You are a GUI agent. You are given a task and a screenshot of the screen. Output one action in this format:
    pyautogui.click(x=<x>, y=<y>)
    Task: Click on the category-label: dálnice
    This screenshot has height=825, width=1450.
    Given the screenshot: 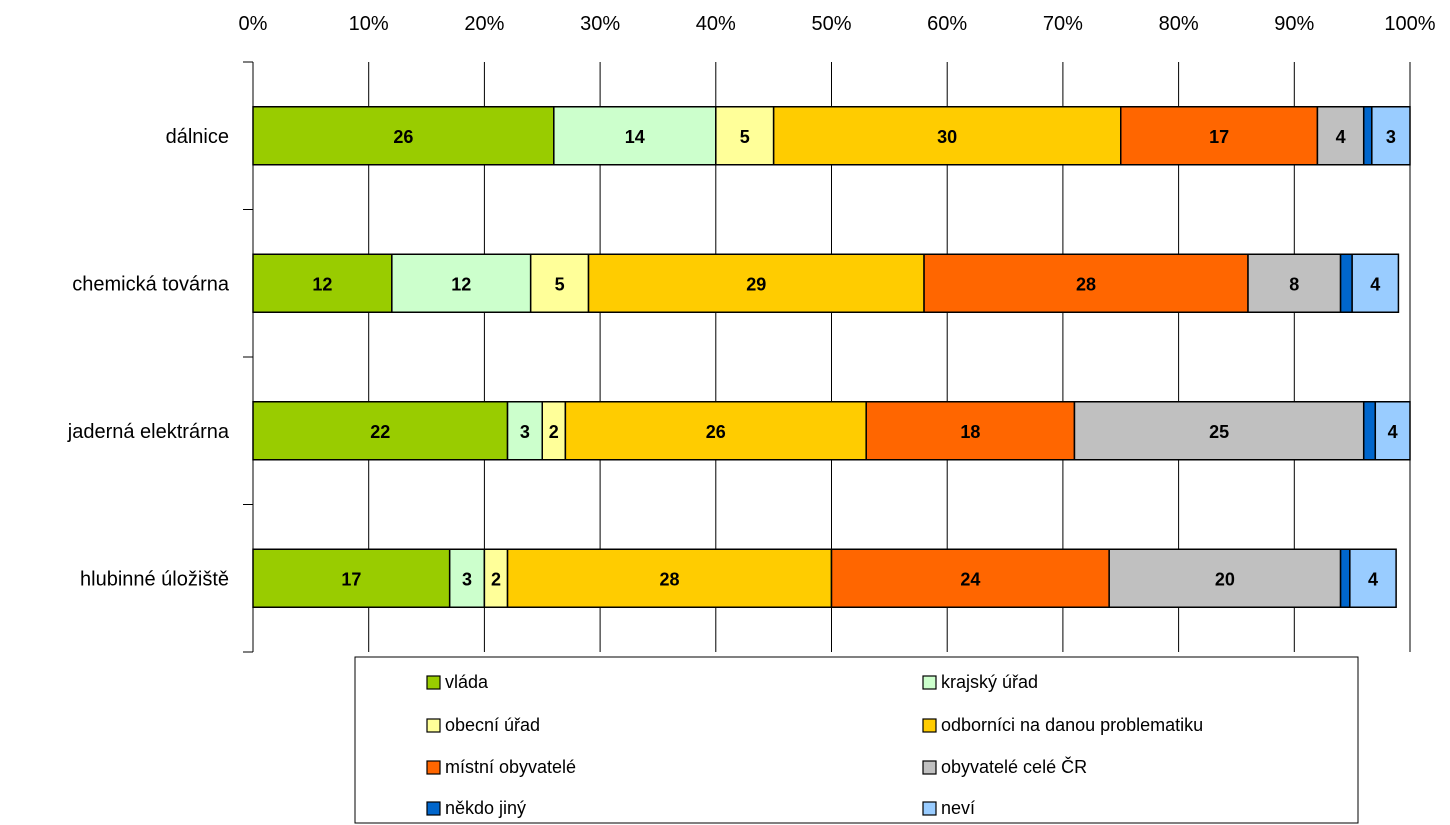 What is the action you would take?
    pyautogui.click(x=197, y=137)
    